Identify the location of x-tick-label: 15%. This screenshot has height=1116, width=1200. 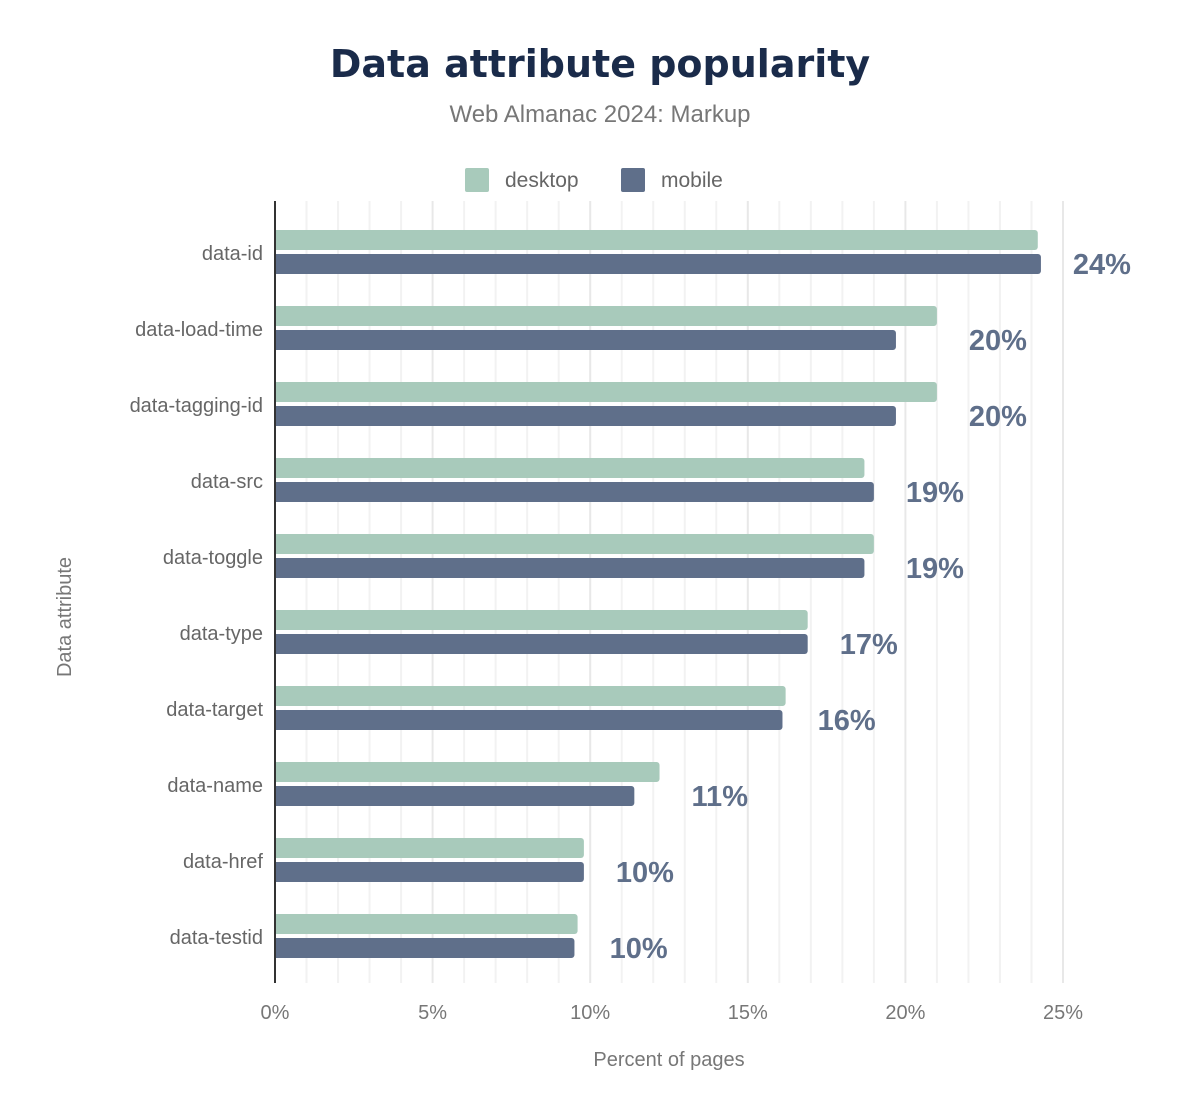
(748, 1013).